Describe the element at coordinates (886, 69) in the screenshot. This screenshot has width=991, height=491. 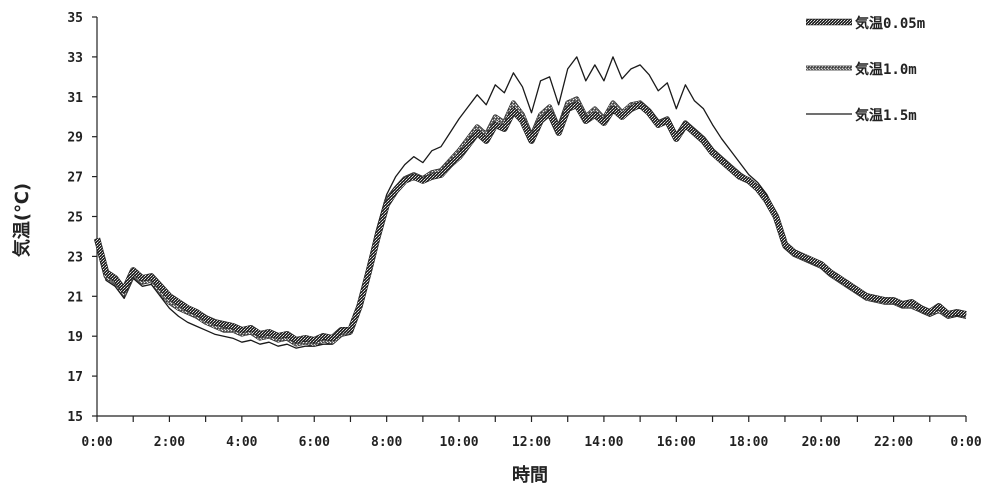
I see `legend-label: 気温1.0m` at that location.